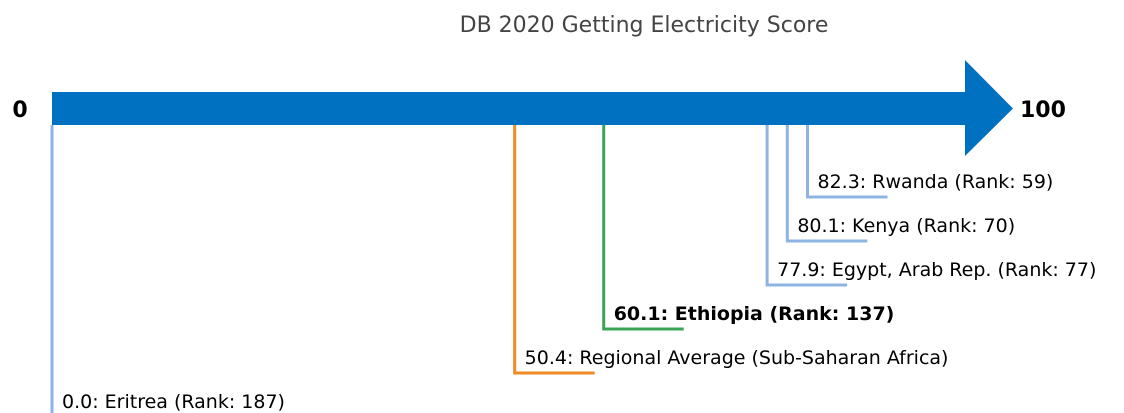 The width and height of the screenshot is (1124, 413). I want to click on marker-label: 77.9: Egypt, Arab Rep. (Rank: 77), so click(936, 270).